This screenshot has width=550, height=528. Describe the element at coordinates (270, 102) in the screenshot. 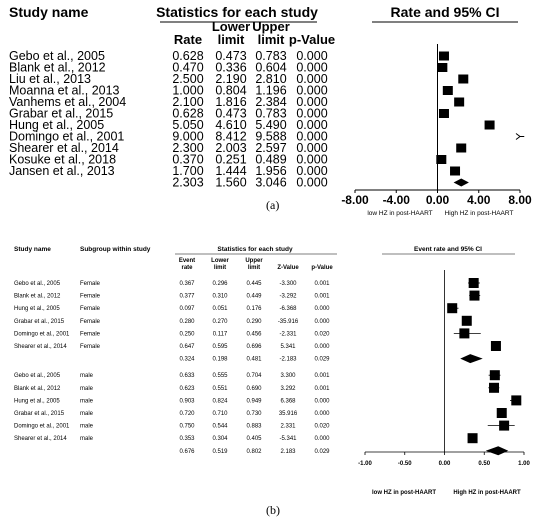

I see `upper-limit-value: 2.384` at that location.